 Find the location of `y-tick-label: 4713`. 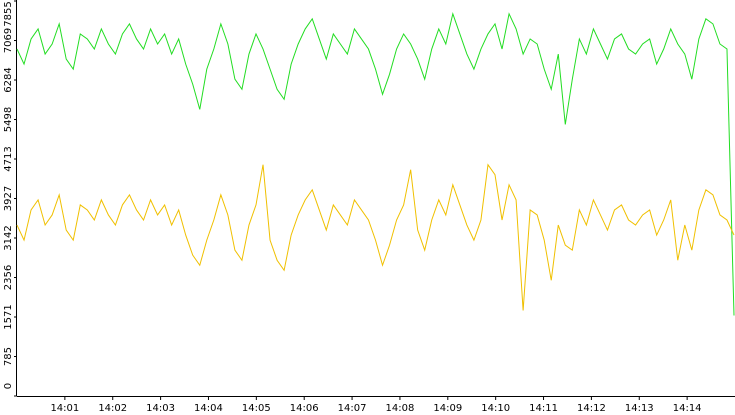

y-tick-label: 4713 is located at coordinates (8, 158).